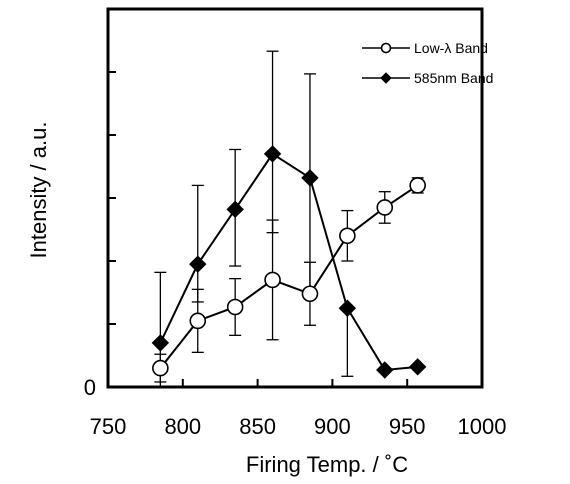  What do you see at coordinates (182, 426) in the screenshot?
I see `x-tick-label: 800` at bounding box center [182, 426].